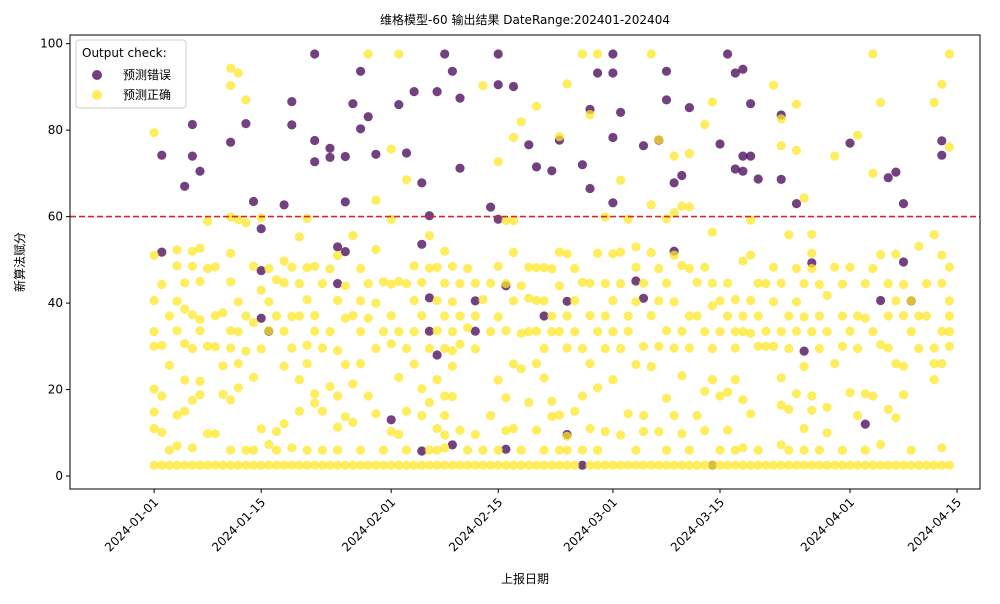 The width and height of the screenshot is (1000, 604). Describe the element at coordinates (934, 524) in the screenshot. I see `x-tick-label: 2024-04-15` at that location.